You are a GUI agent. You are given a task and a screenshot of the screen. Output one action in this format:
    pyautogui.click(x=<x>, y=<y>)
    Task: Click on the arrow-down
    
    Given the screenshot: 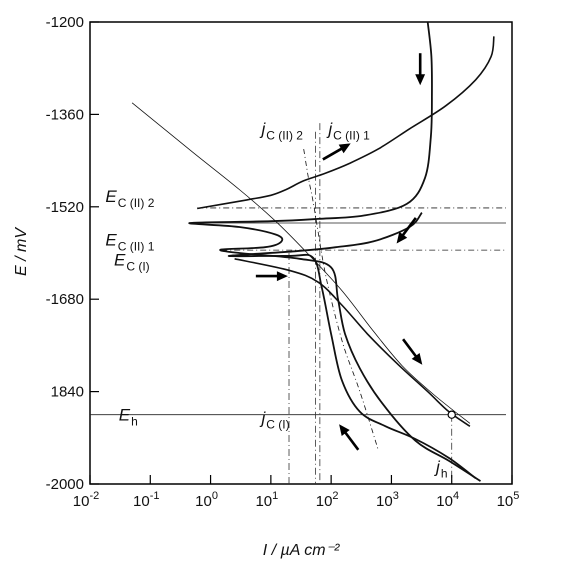 What is the action you would take?
    pyautogui.click(x=420, y=69)
    